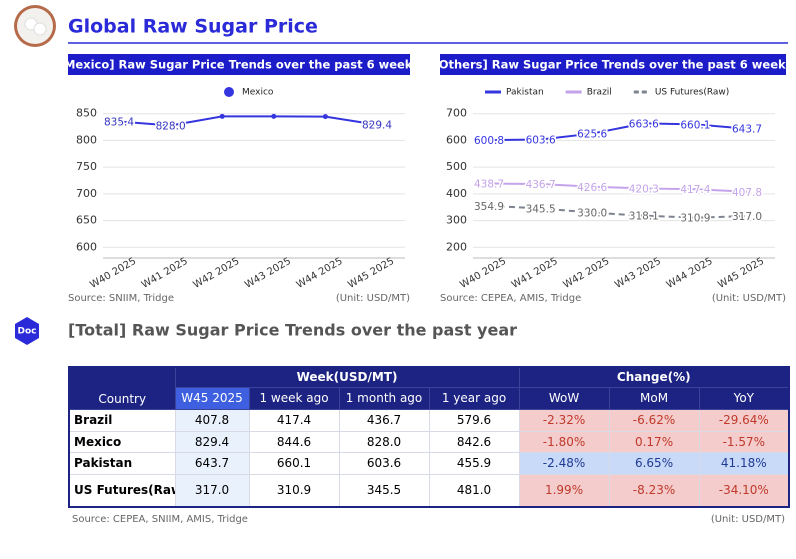 Image resolution: width=796 pixels, height=559 pixels. I want to click on table-cell: 417.4, so click(294, 420).